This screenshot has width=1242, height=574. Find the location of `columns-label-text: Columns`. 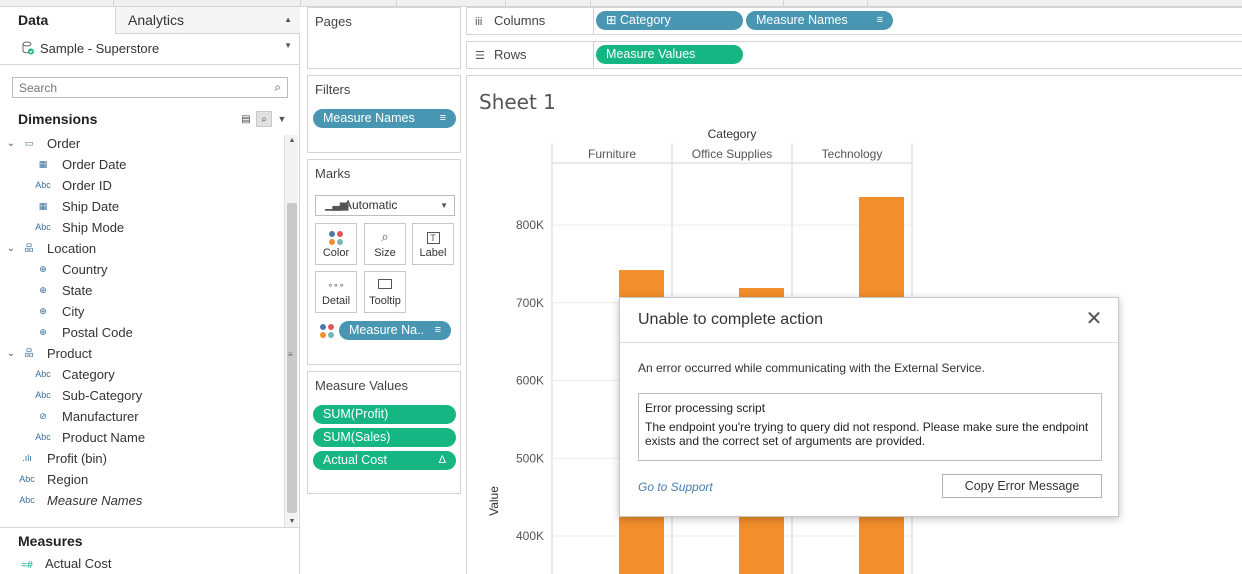

columns-label-text: Columns is located at coordinates (520, 20).